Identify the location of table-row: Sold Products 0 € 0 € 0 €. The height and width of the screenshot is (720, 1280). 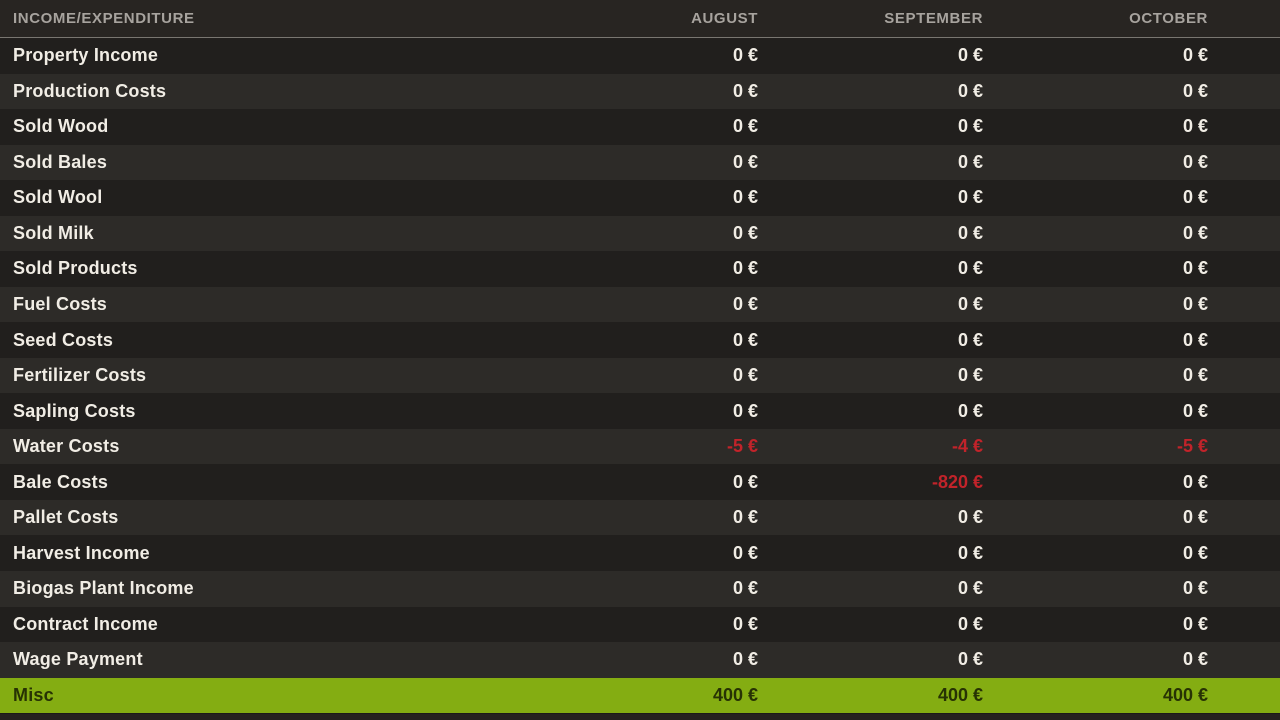
(640, 269).